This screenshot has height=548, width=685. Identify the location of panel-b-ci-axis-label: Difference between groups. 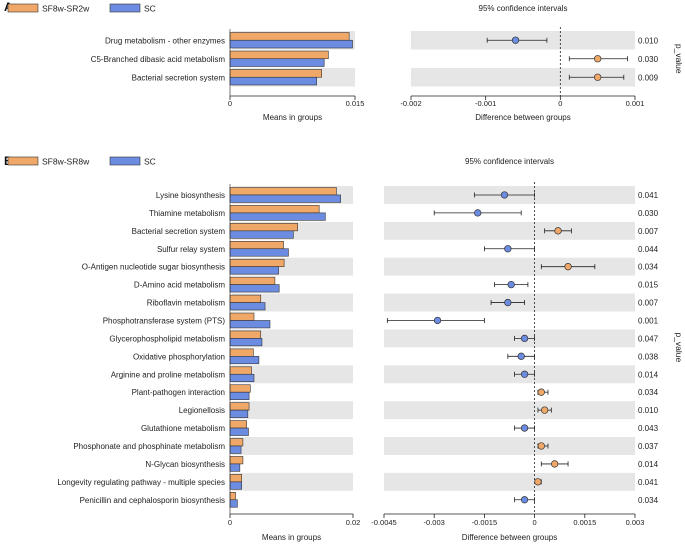
(509, 537).